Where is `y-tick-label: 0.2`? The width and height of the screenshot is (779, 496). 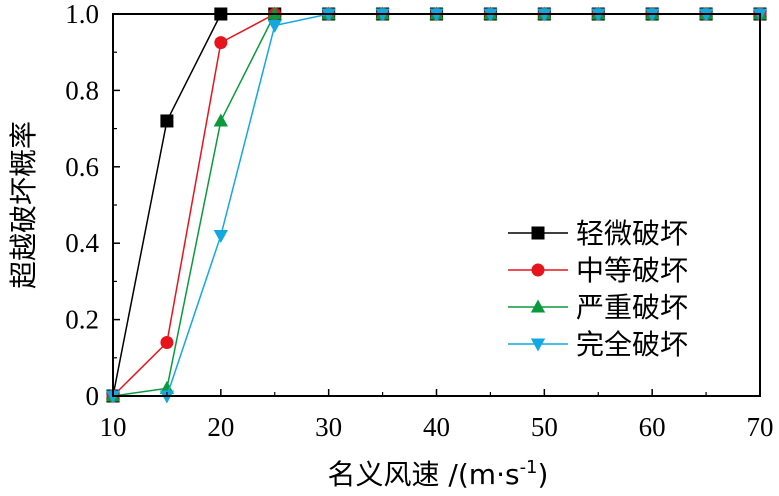 y-tick-label: 0.2 is located at coordinates (82, 320).